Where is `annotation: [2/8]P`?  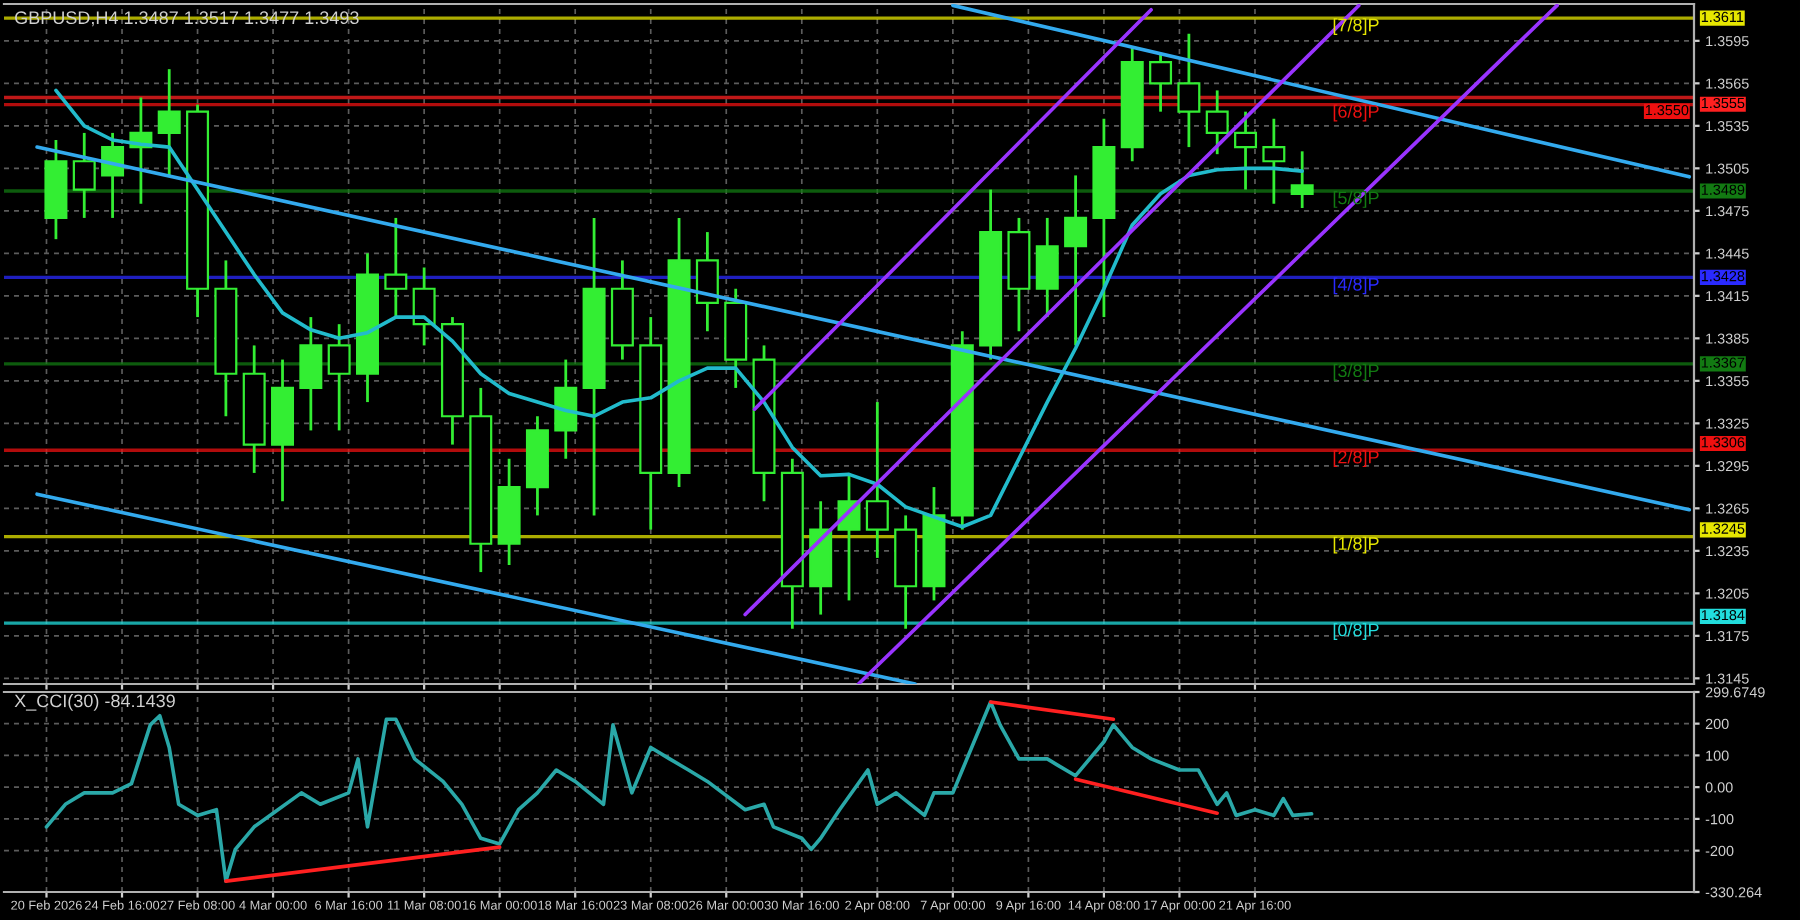 annotation: [2/8]P is located at coordinates (1356, 459).